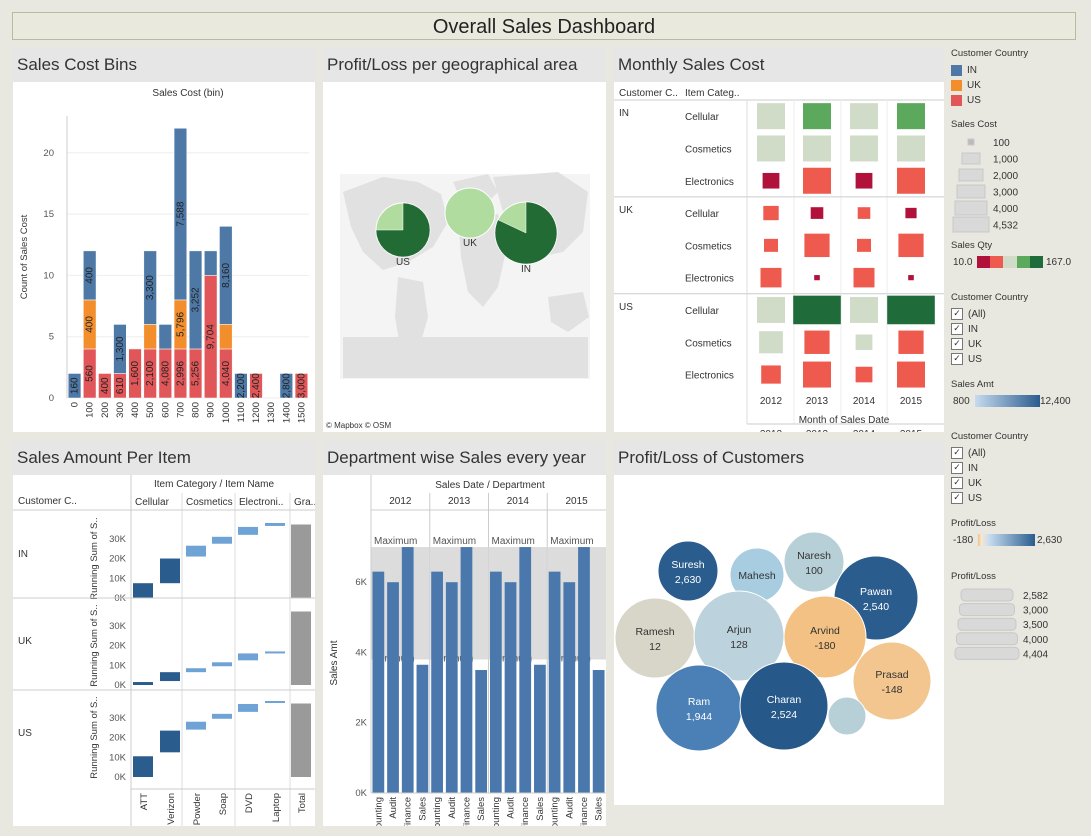 This screenshot has width=1091, height=836. Describe the element at coordinates (256, 412) in the screenshot. I see `x-tick-label: 1200` at that location.